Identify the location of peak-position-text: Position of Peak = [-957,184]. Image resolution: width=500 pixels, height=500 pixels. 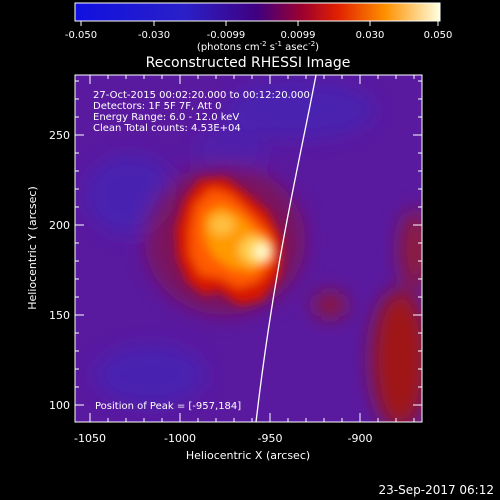
(168, 406).